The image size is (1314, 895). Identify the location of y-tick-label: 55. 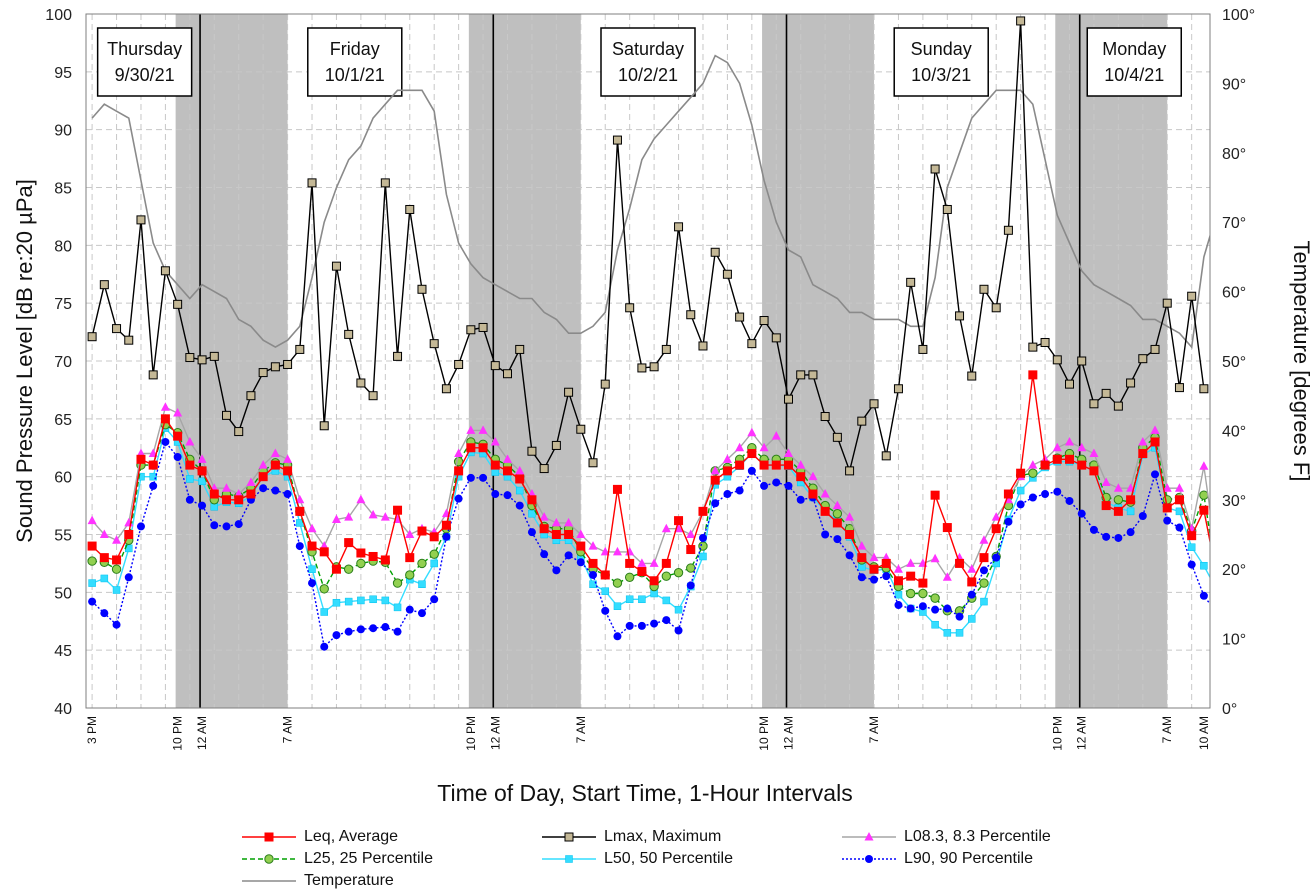
(63, 536).